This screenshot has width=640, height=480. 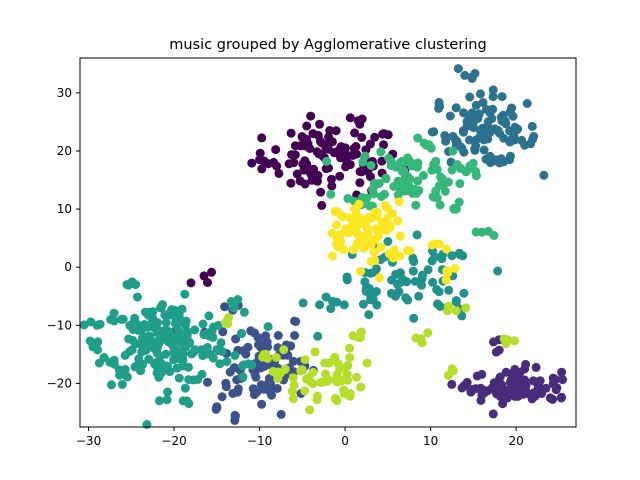 I want to click on y-tick-label: 10, so click(x=64, y=209).